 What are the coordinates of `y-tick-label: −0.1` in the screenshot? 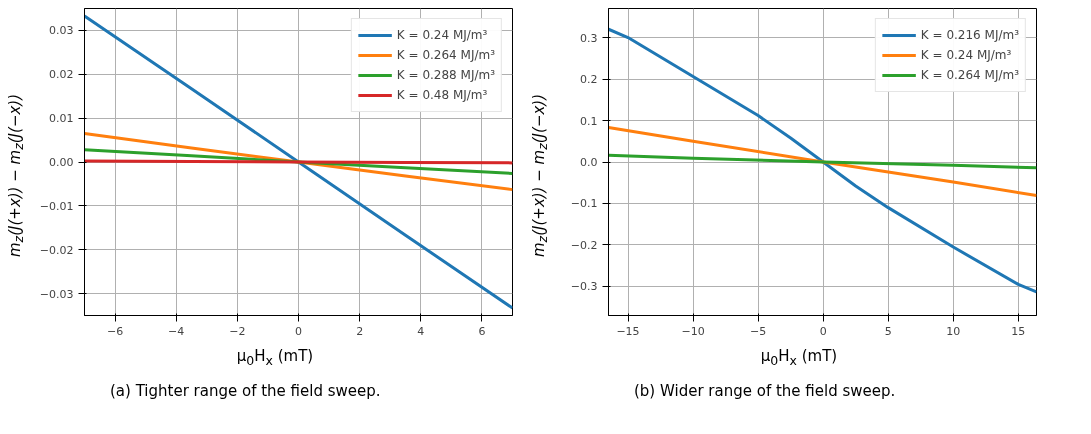 It's located at (584, 204).